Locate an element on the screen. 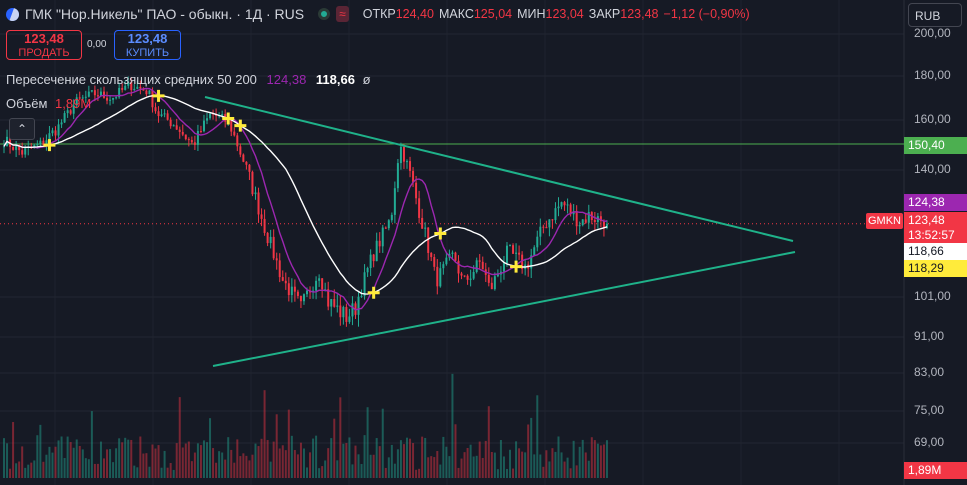 This screenshot has width=967, height=485. volume-tag: 1,89M is located at coordinates (935, 470).